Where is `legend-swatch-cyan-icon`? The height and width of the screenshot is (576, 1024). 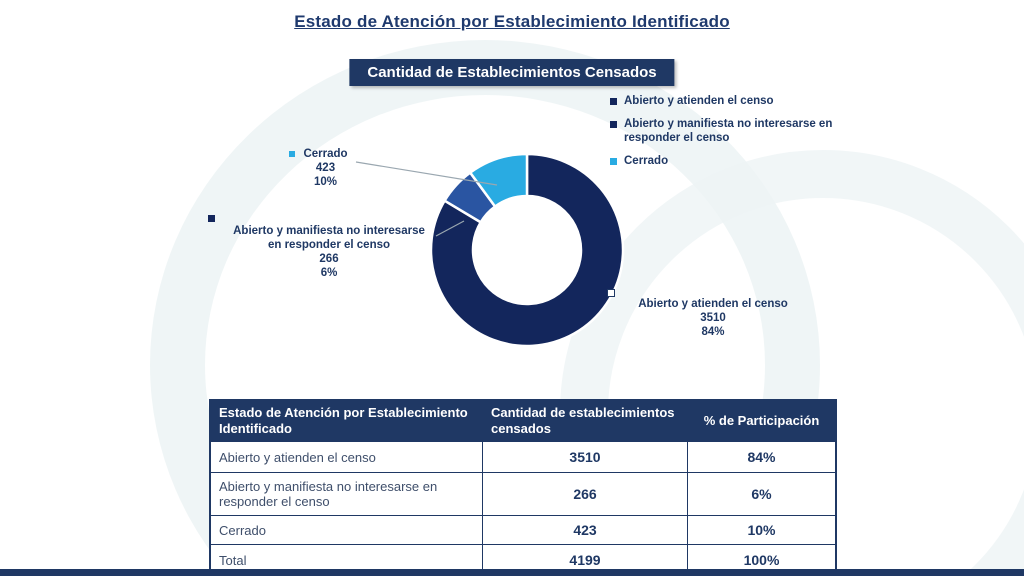 legend-swatch-cyan-icon is located at coordinates (613, 161).